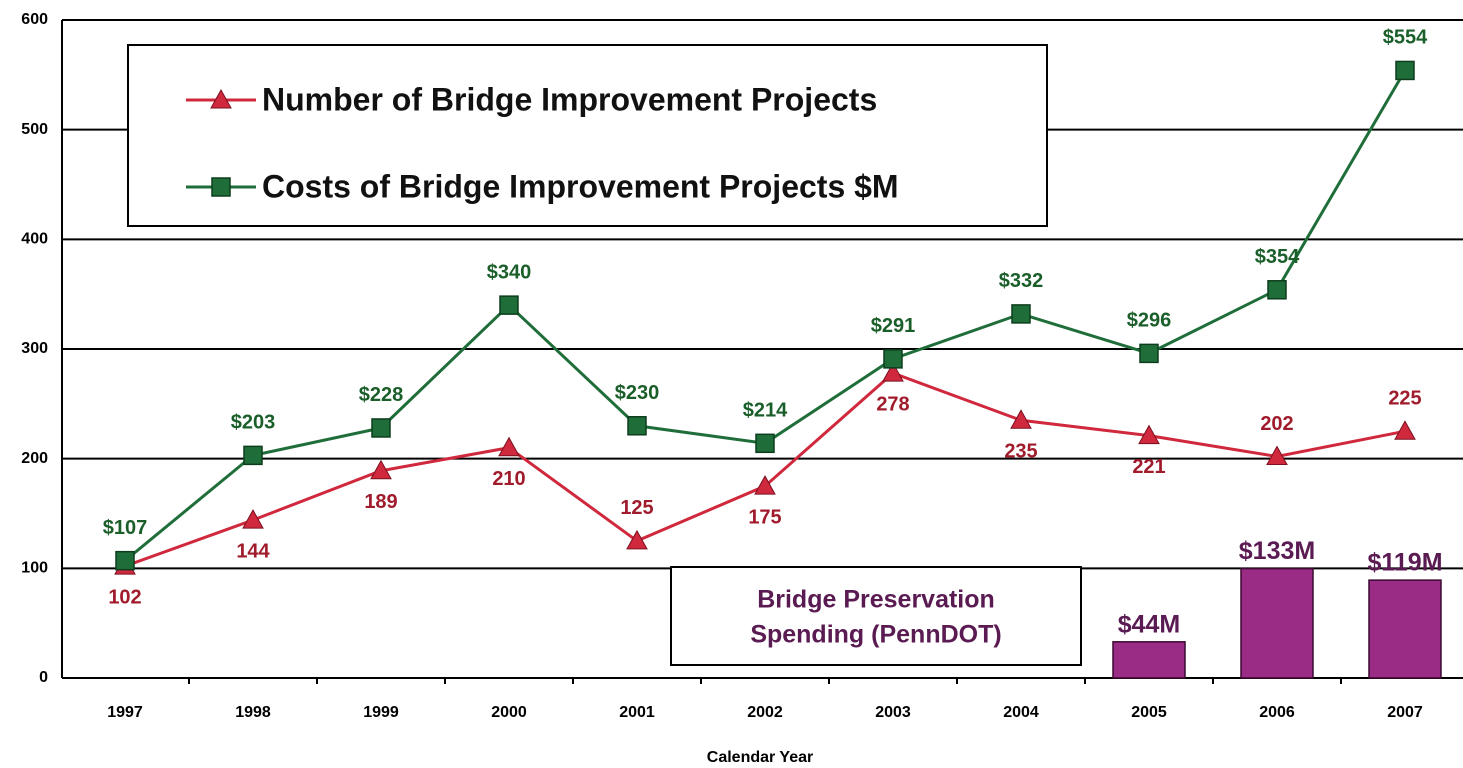  Describe the element at coordinates (637, 712) in the screenshot. I see `x-tick-label: 2001` at that location.